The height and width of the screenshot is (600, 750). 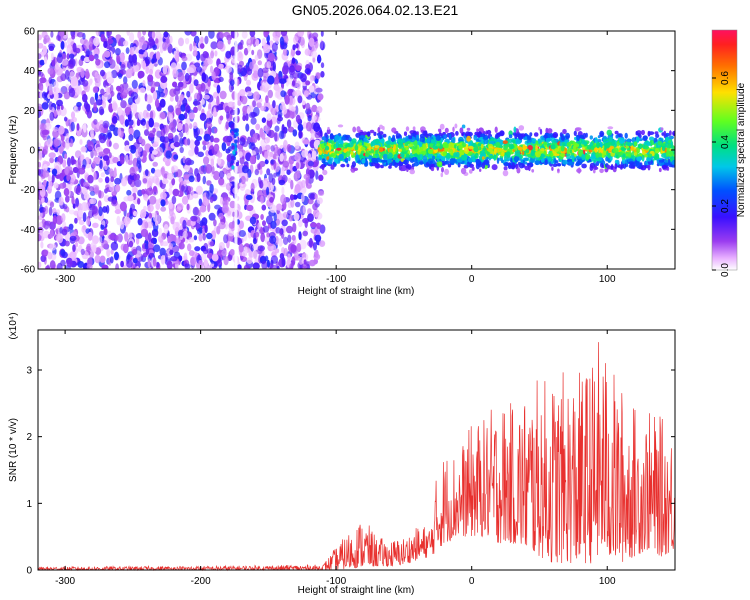 I want to click on y-tick-label: 2, so click(x=29, y=437).